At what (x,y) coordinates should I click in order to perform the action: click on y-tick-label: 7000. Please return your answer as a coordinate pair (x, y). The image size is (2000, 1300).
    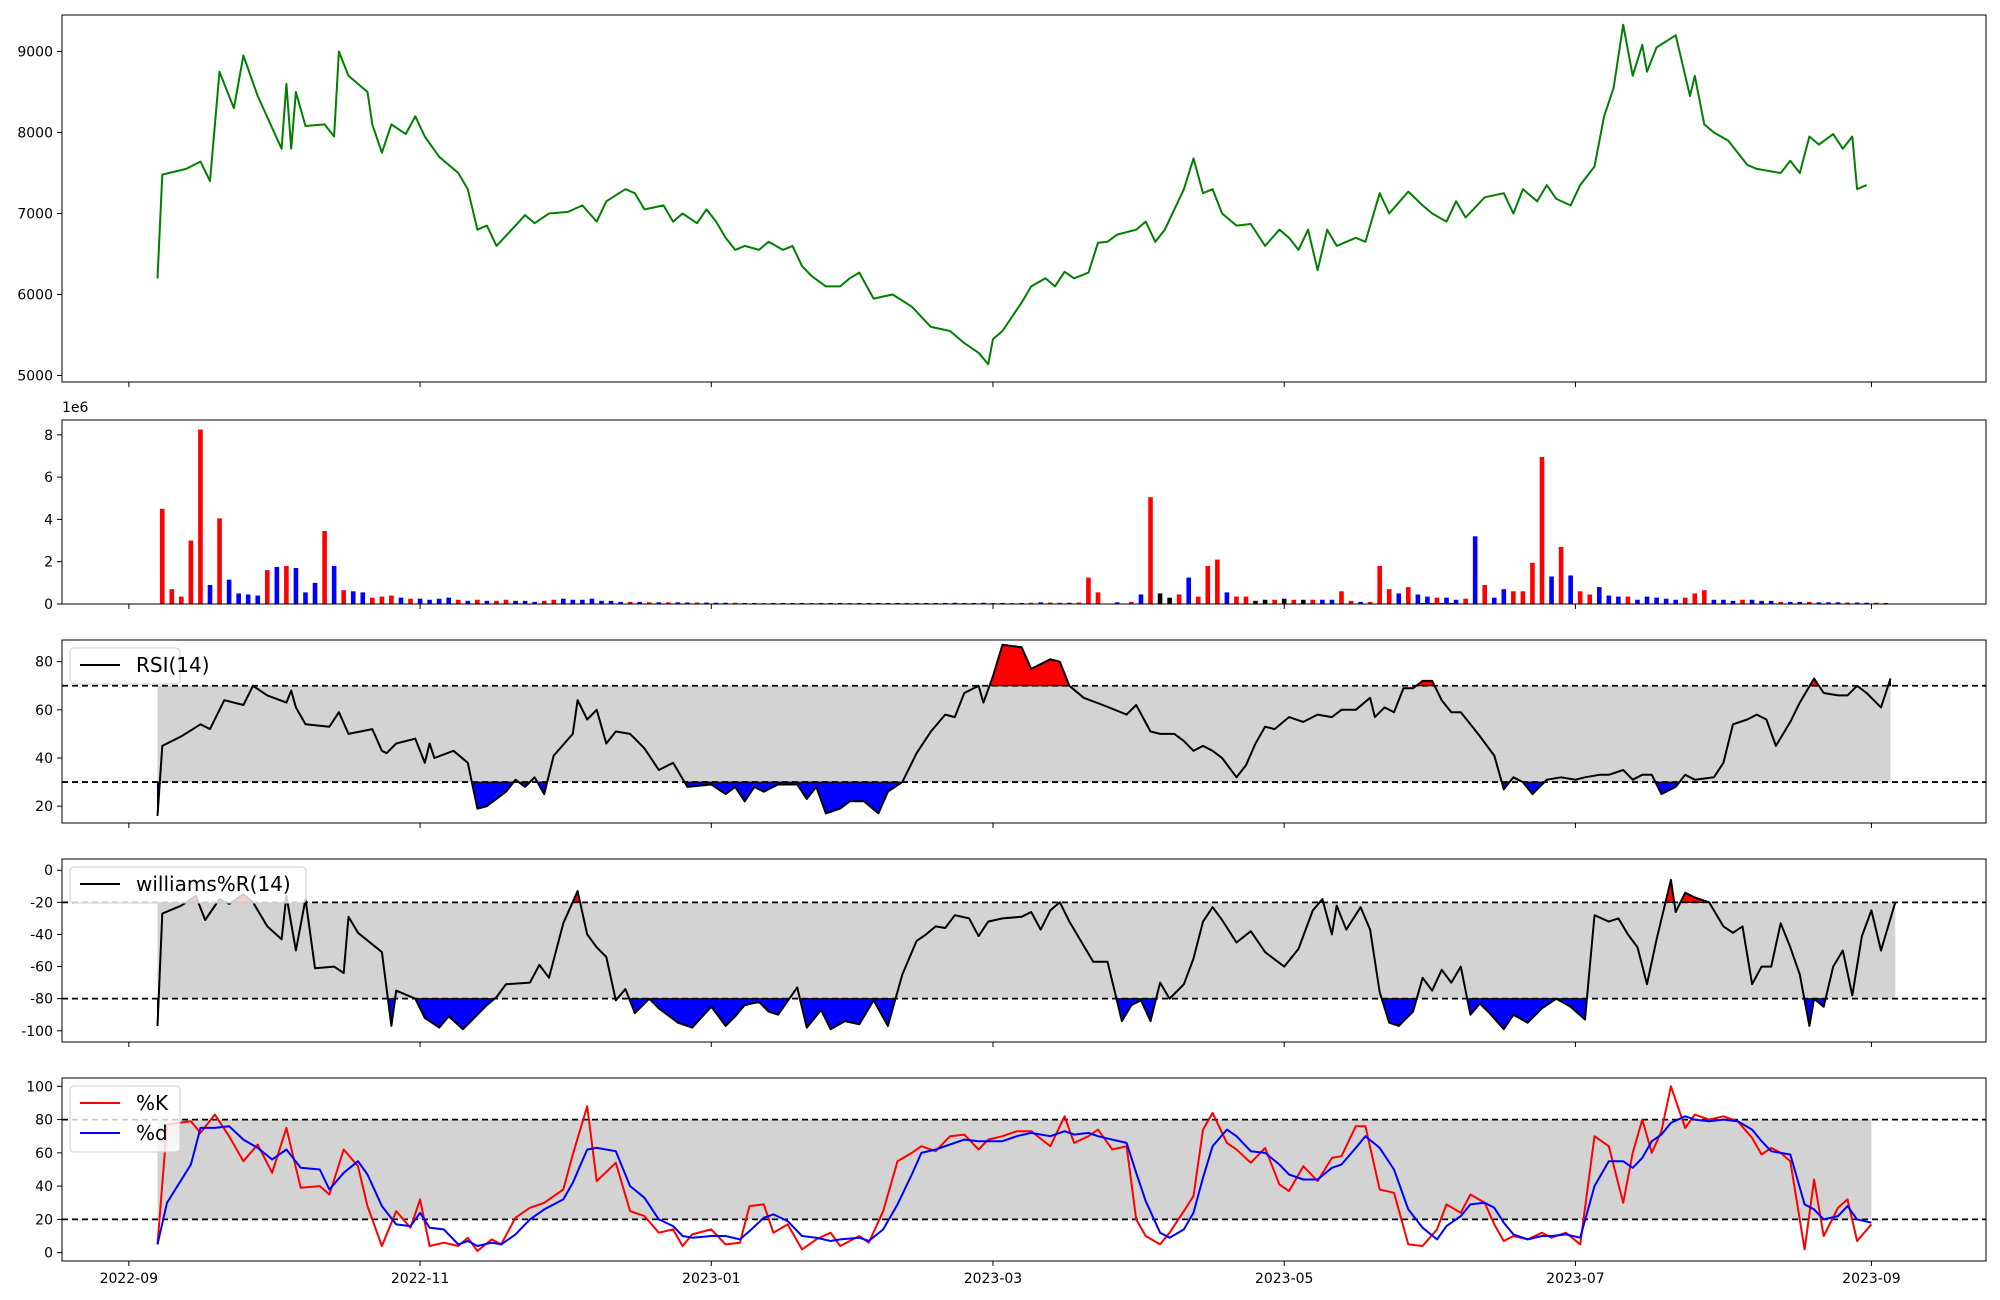
    Looking at the image, I should click on (35, 214).